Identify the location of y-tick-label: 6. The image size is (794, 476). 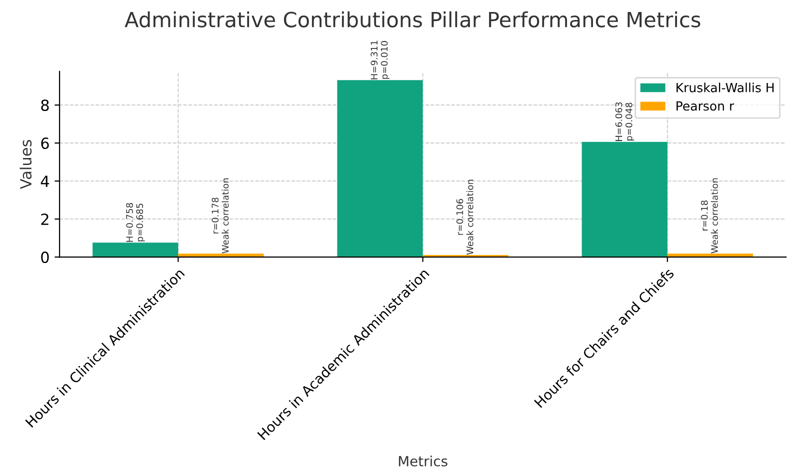
(45, 144).